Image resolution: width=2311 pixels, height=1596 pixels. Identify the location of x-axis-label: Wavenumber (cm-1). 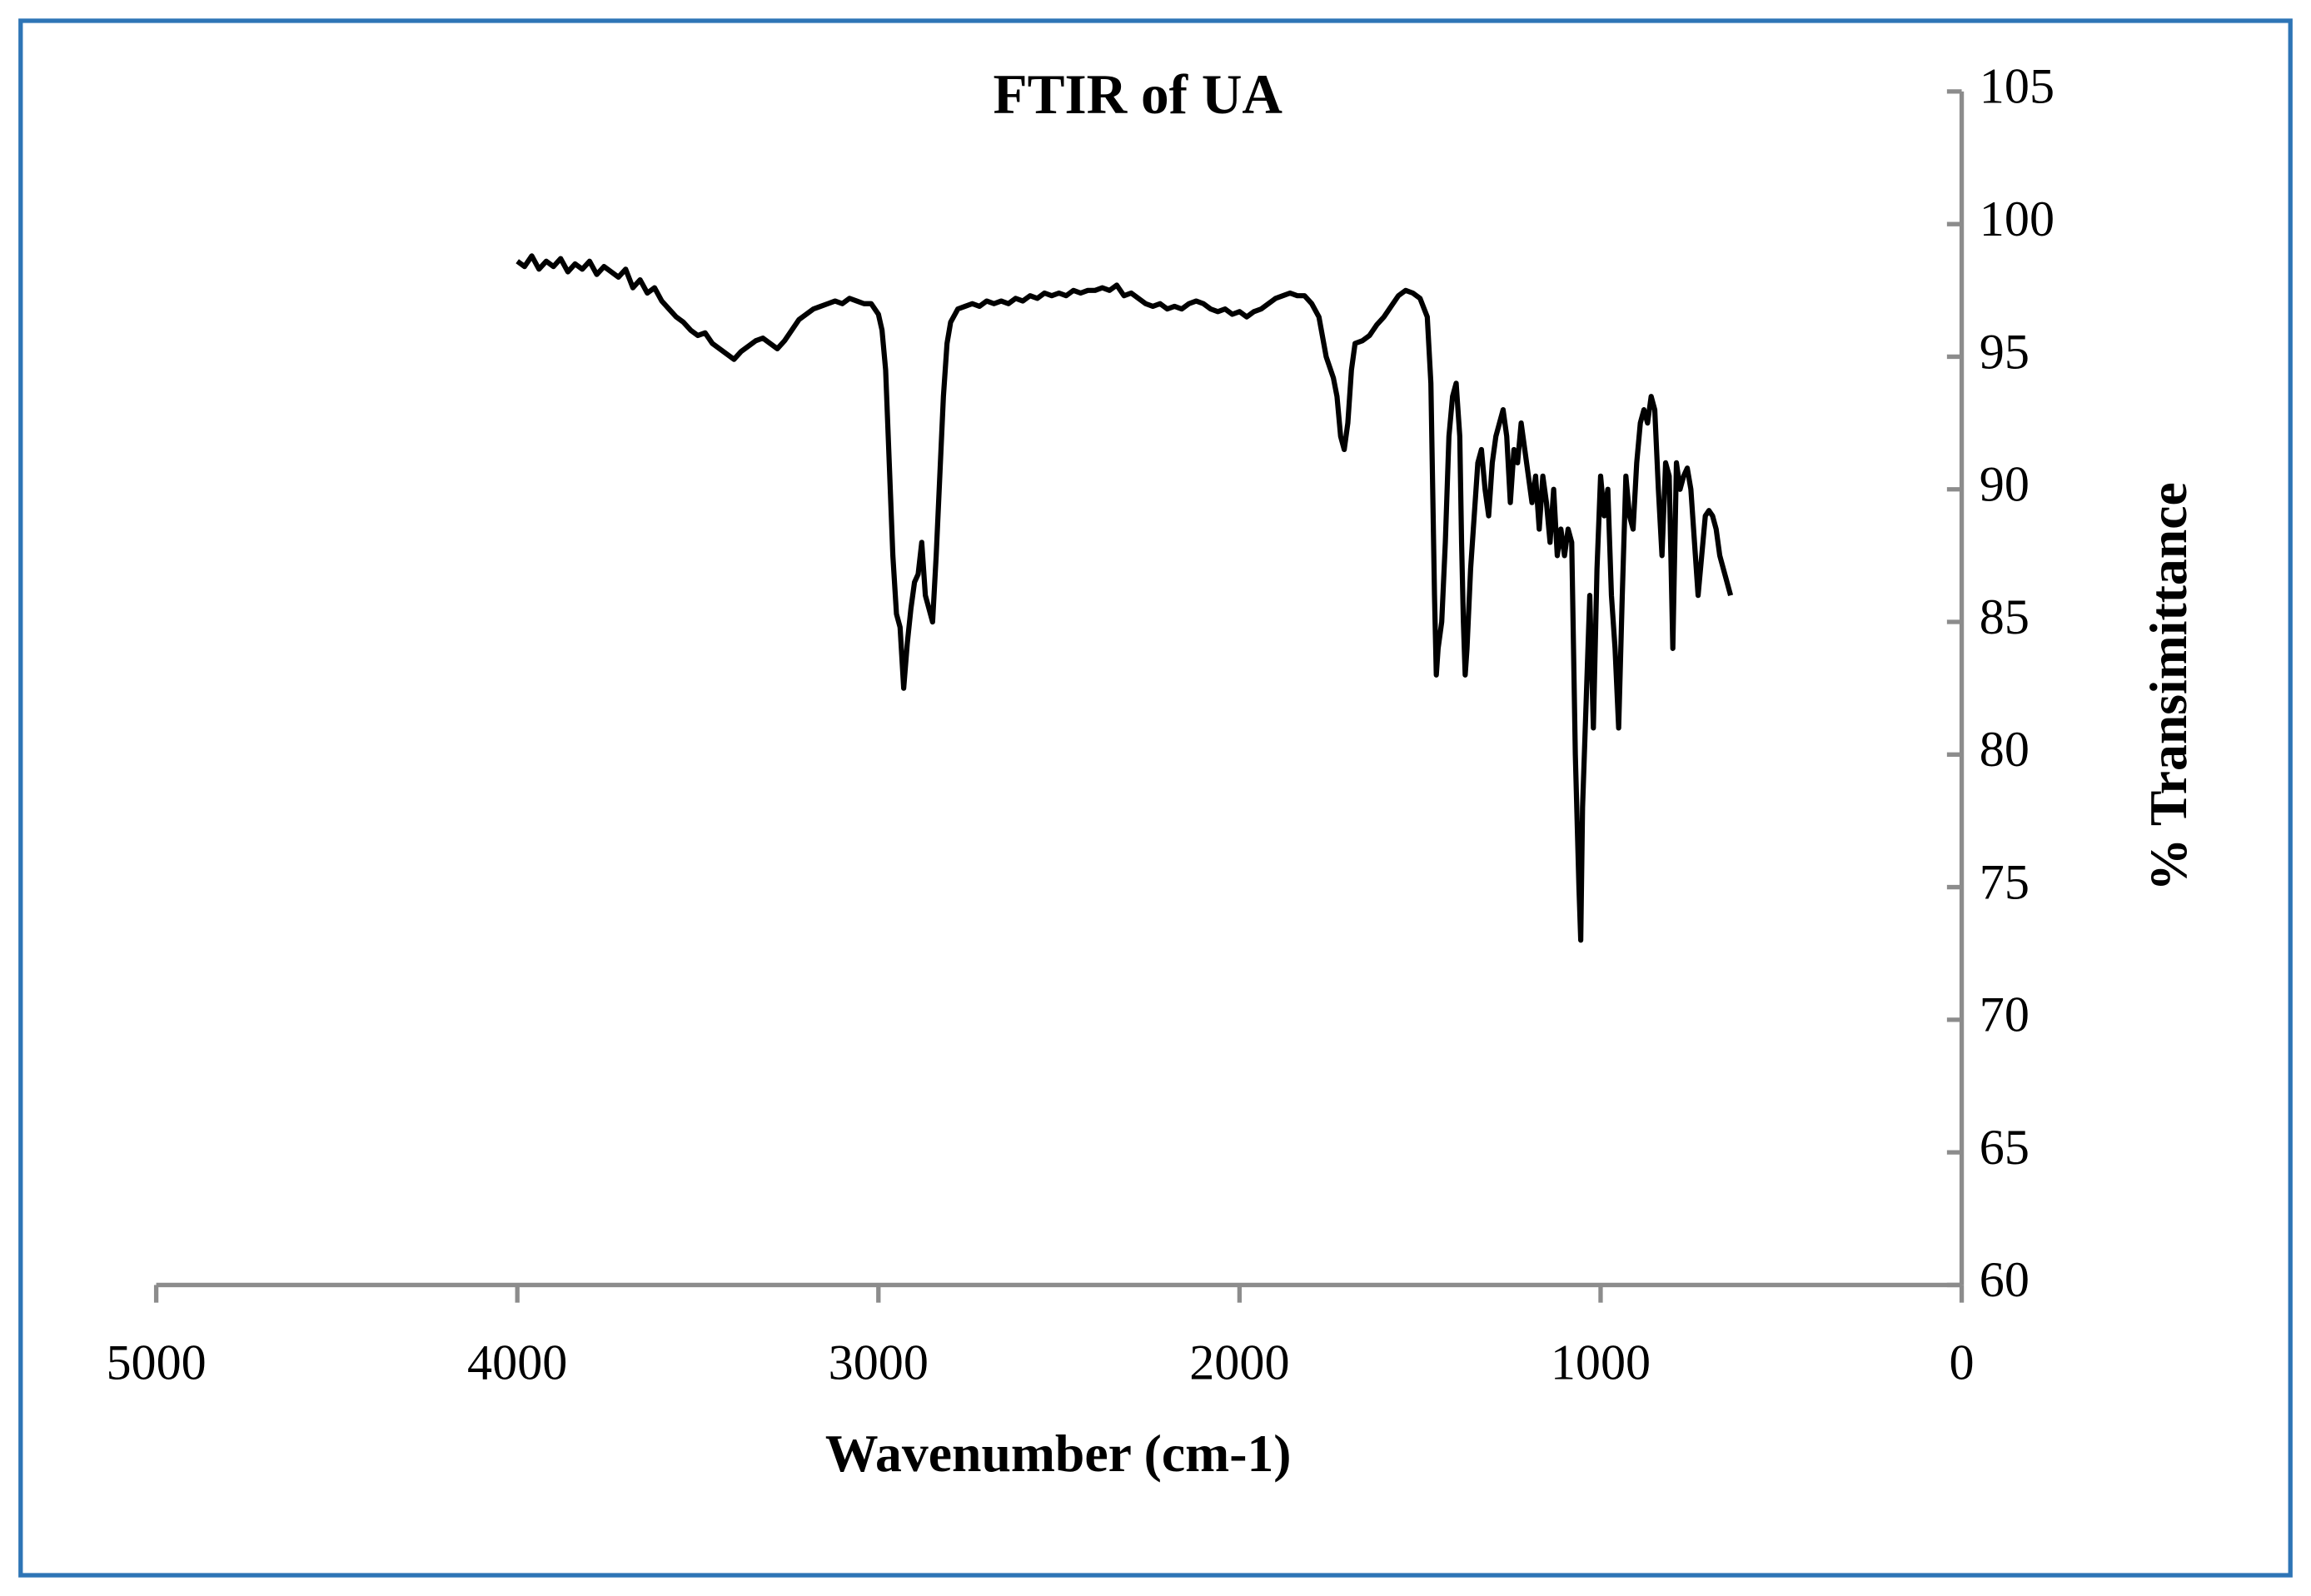
(1059, 1453).